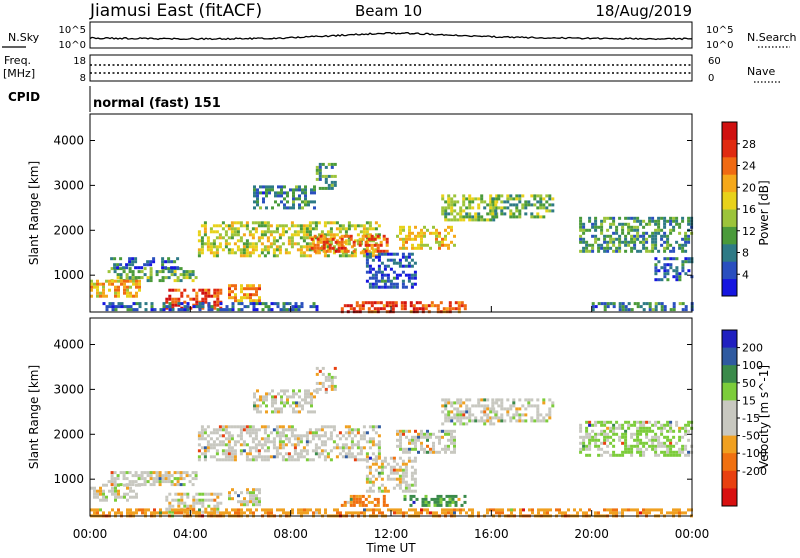  Describe the element at coordinates (711, 78) in the screenshot. I see `nave-tick-low: 0` at that location.